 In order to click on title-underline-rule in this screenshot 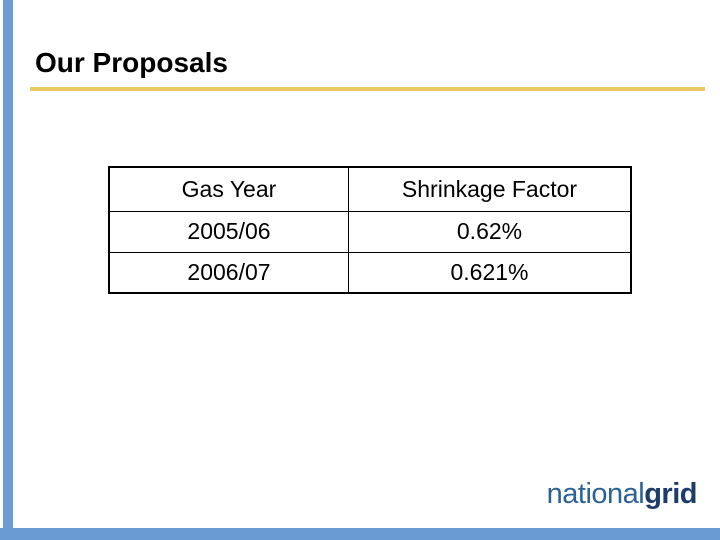, I will do `click(367, 89)`.